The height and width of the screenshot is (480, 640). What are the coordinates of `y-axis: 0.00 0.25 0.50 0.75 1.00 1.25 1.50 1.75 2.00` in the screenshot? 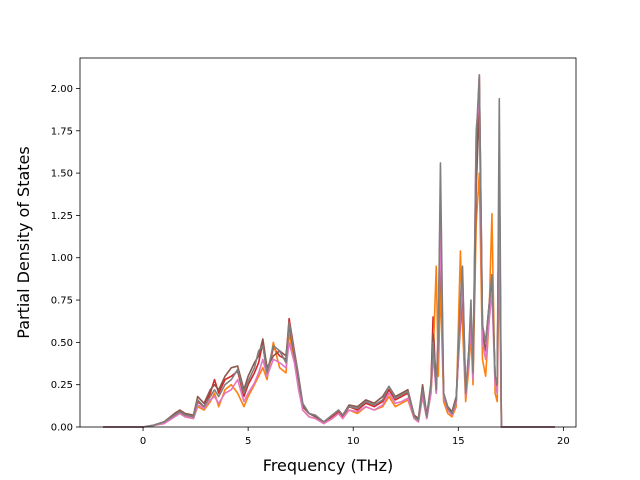 It's located at (65, 259).